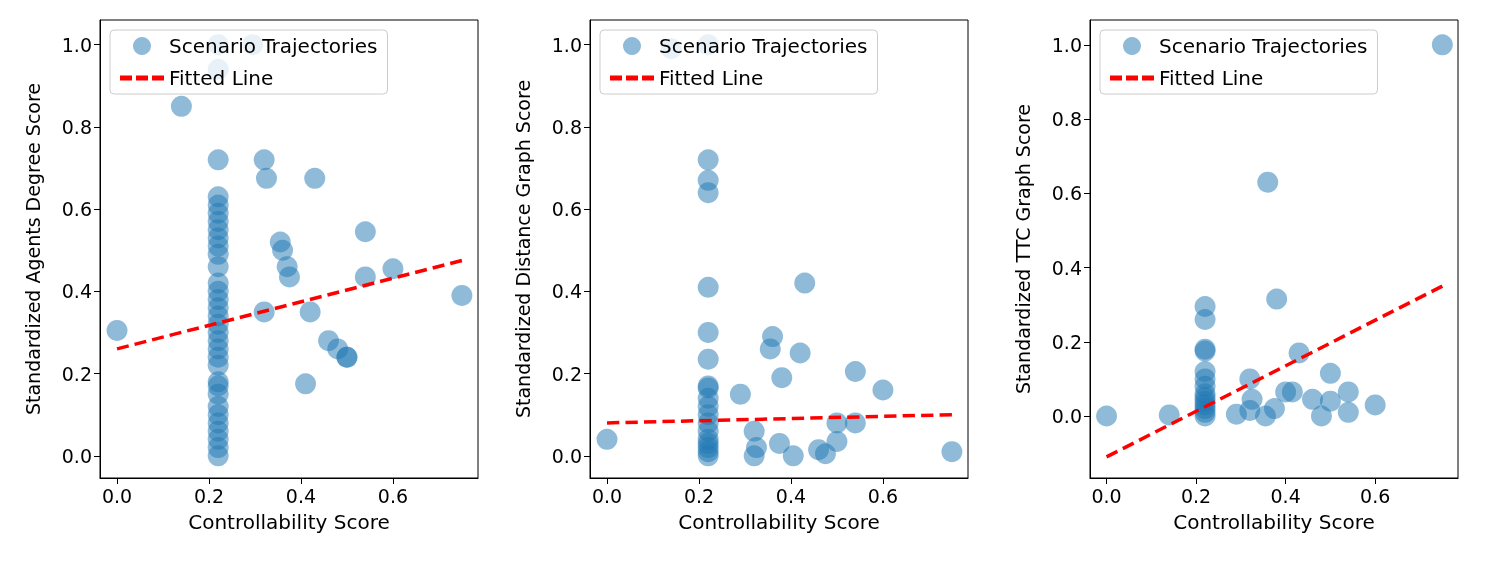 This screenshot has height=561, width=1495. I want to click on y-axis-title: Standardized Distance Graph Score, so click(522, 249).